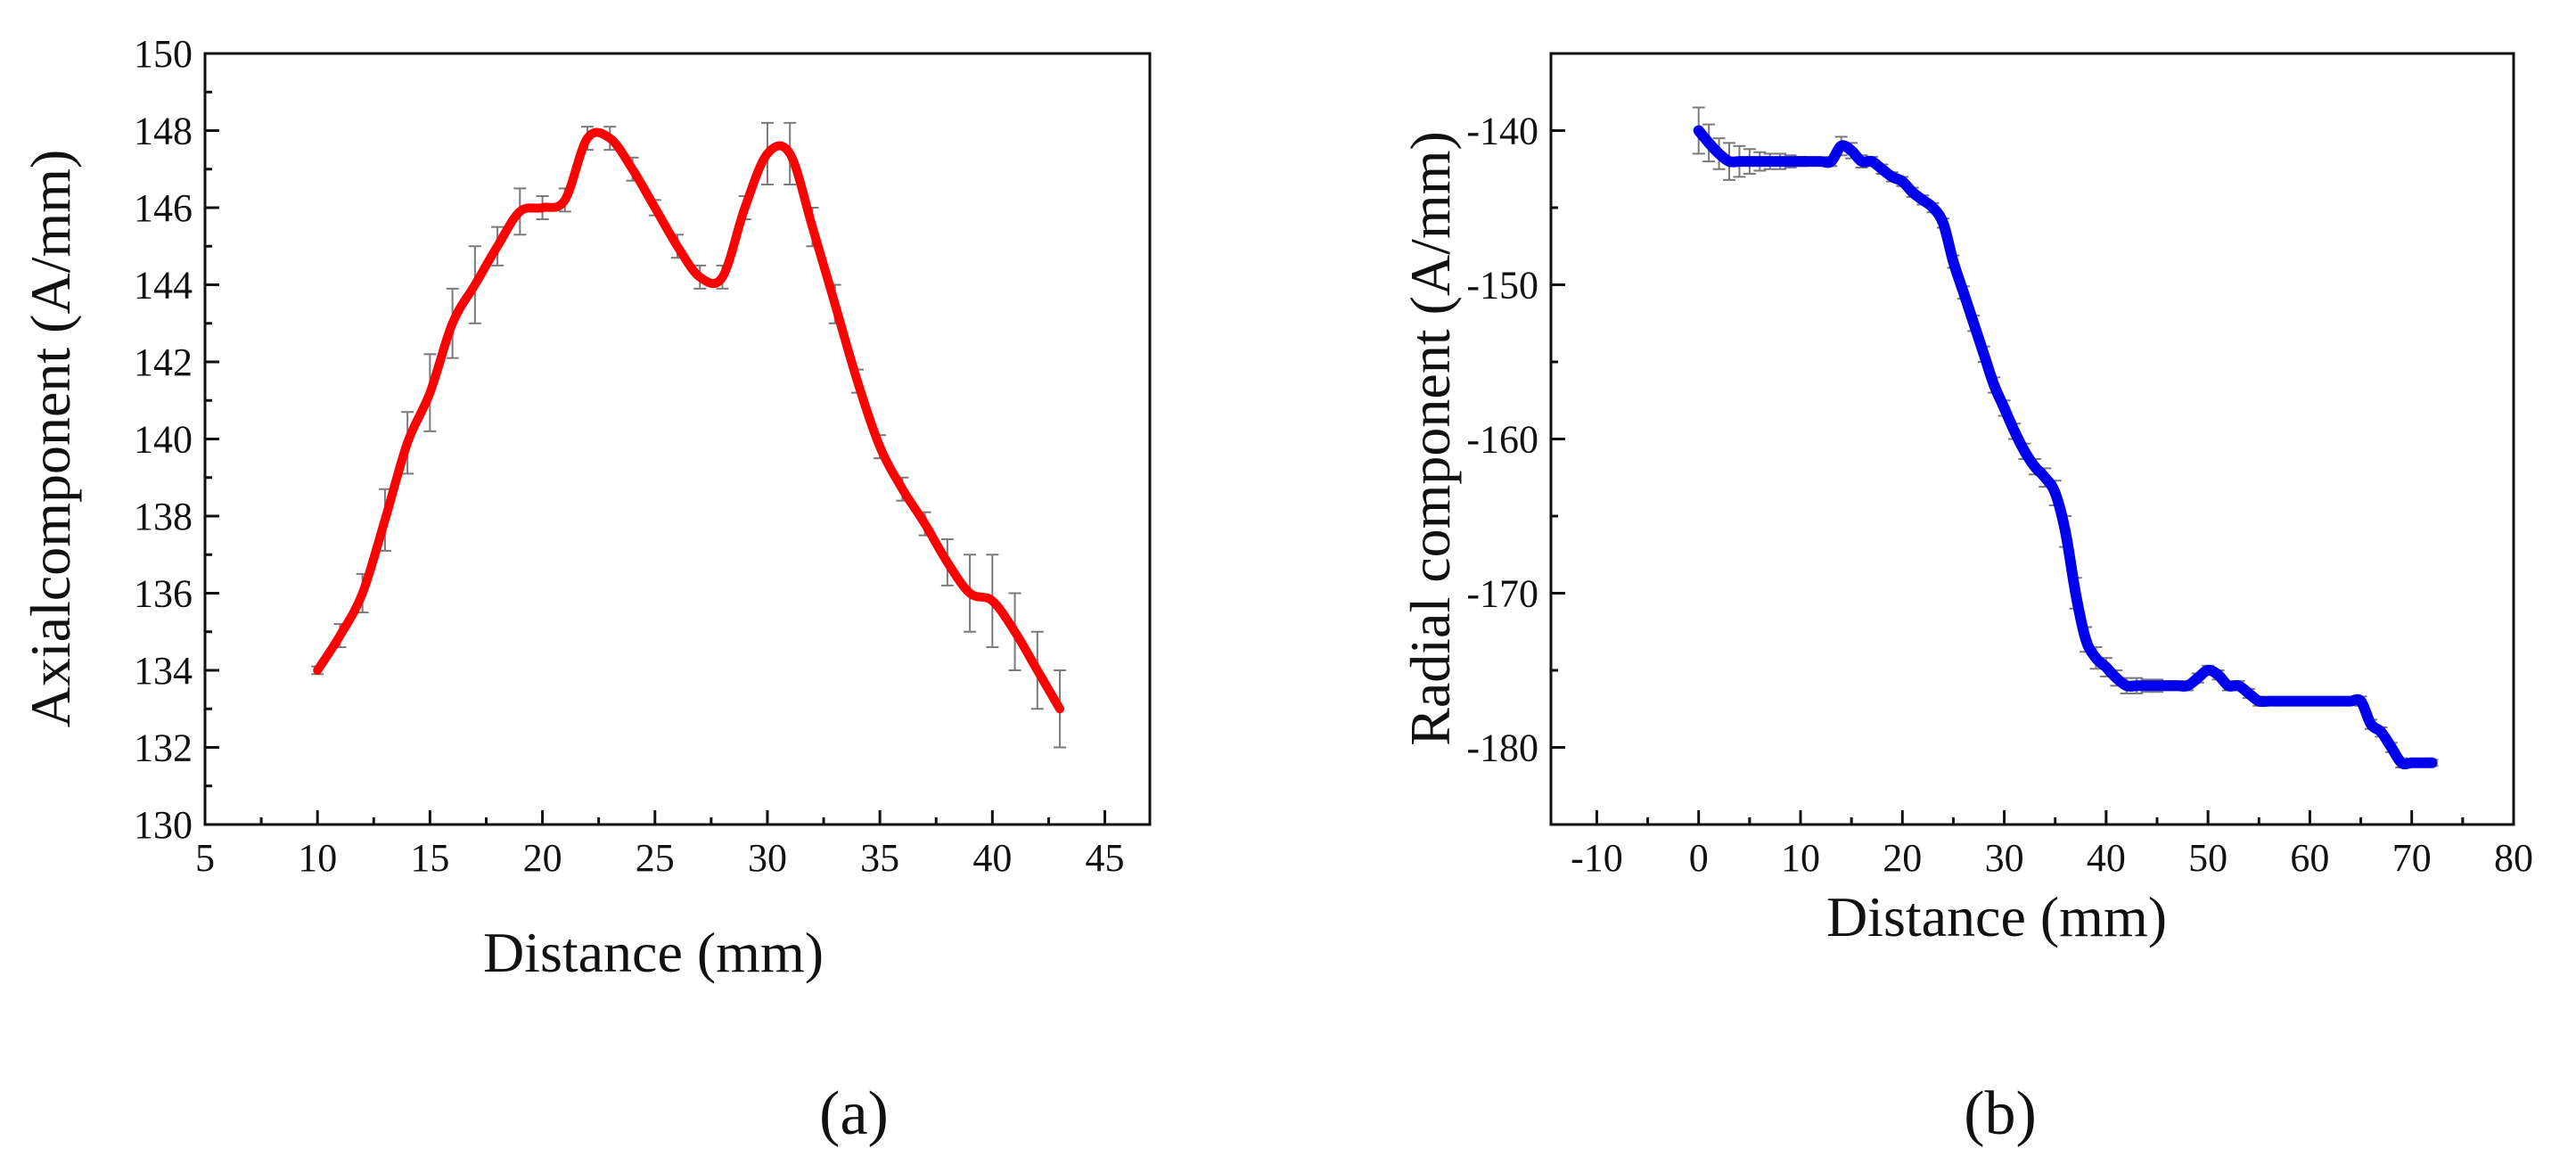  I want to click on chart-a-y-axis-title: Axialcomponent (A/mm), so click(50, 439).